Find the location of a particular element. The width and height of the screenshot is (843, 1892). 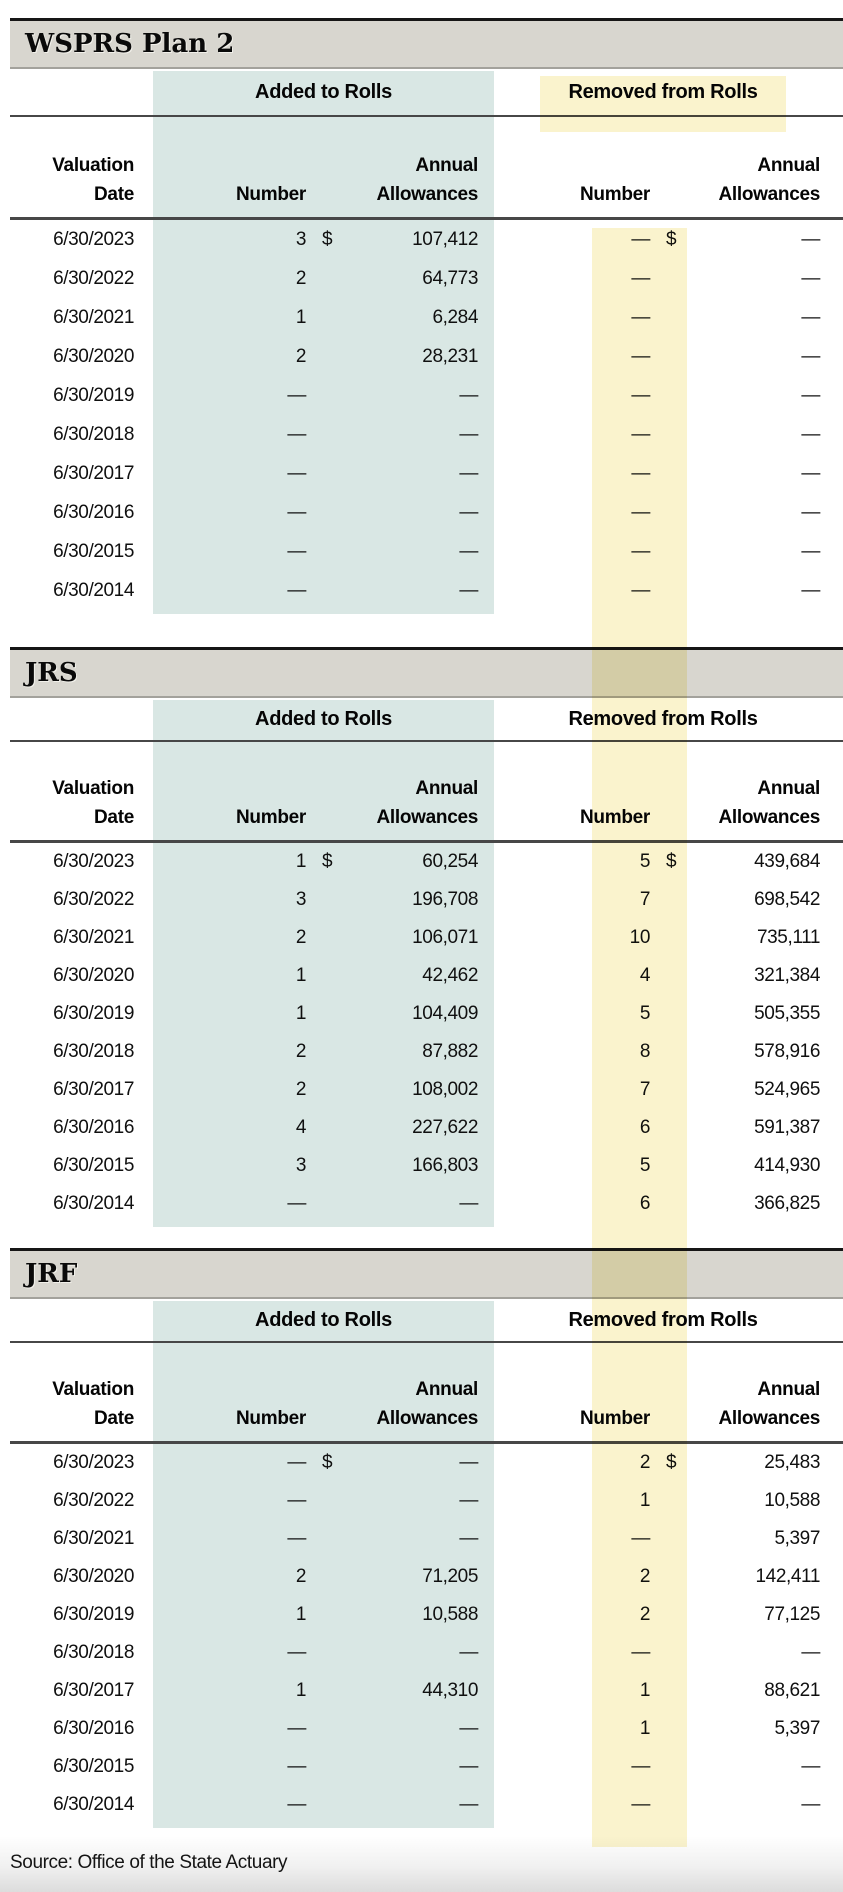

section-title-bar: JRS is located at coordinates (426, 674).